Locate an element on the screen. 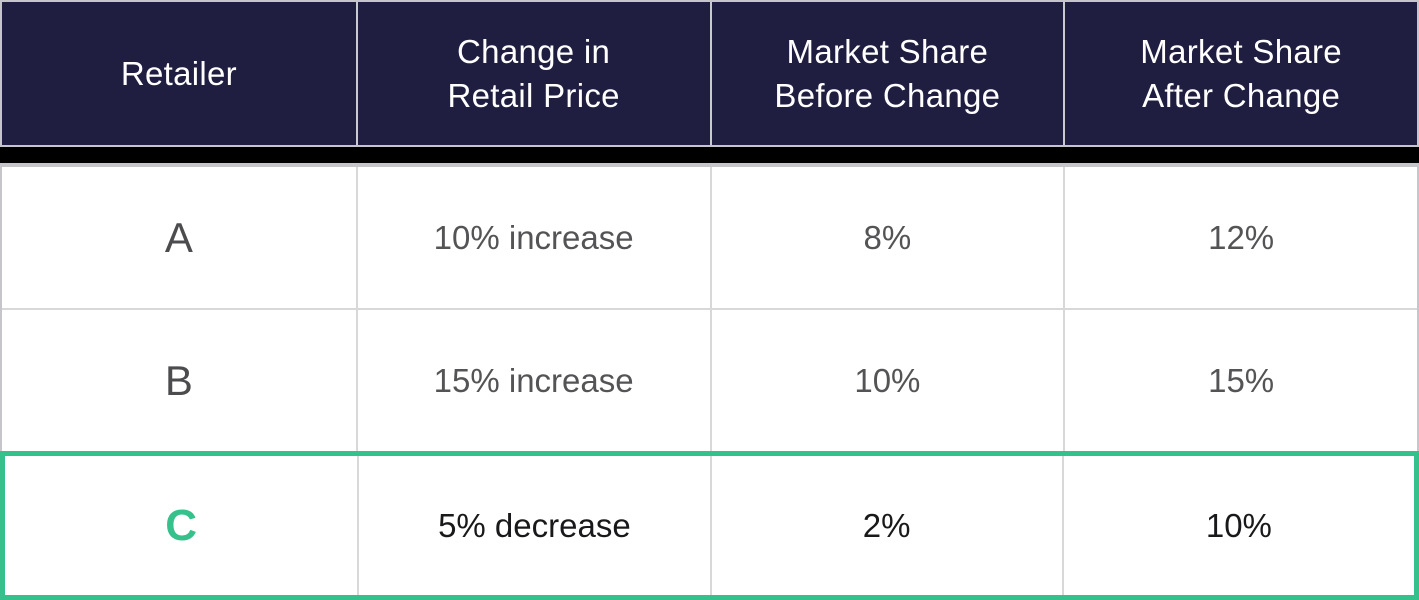 Image resolution: width=1419 pixels, height=600 pixels. row-b-retailer-cell: B is located at coordinates (178, 380).